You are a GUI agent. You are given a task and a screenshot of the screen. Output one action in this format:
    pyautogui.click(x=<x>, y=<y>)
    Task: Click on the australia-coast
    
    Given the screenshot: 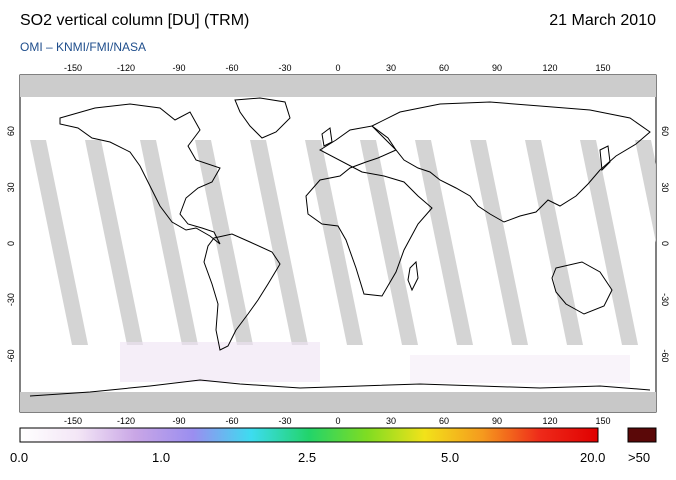 What is the action you would take?
    pyautogui.click(x=582, y=288)
    